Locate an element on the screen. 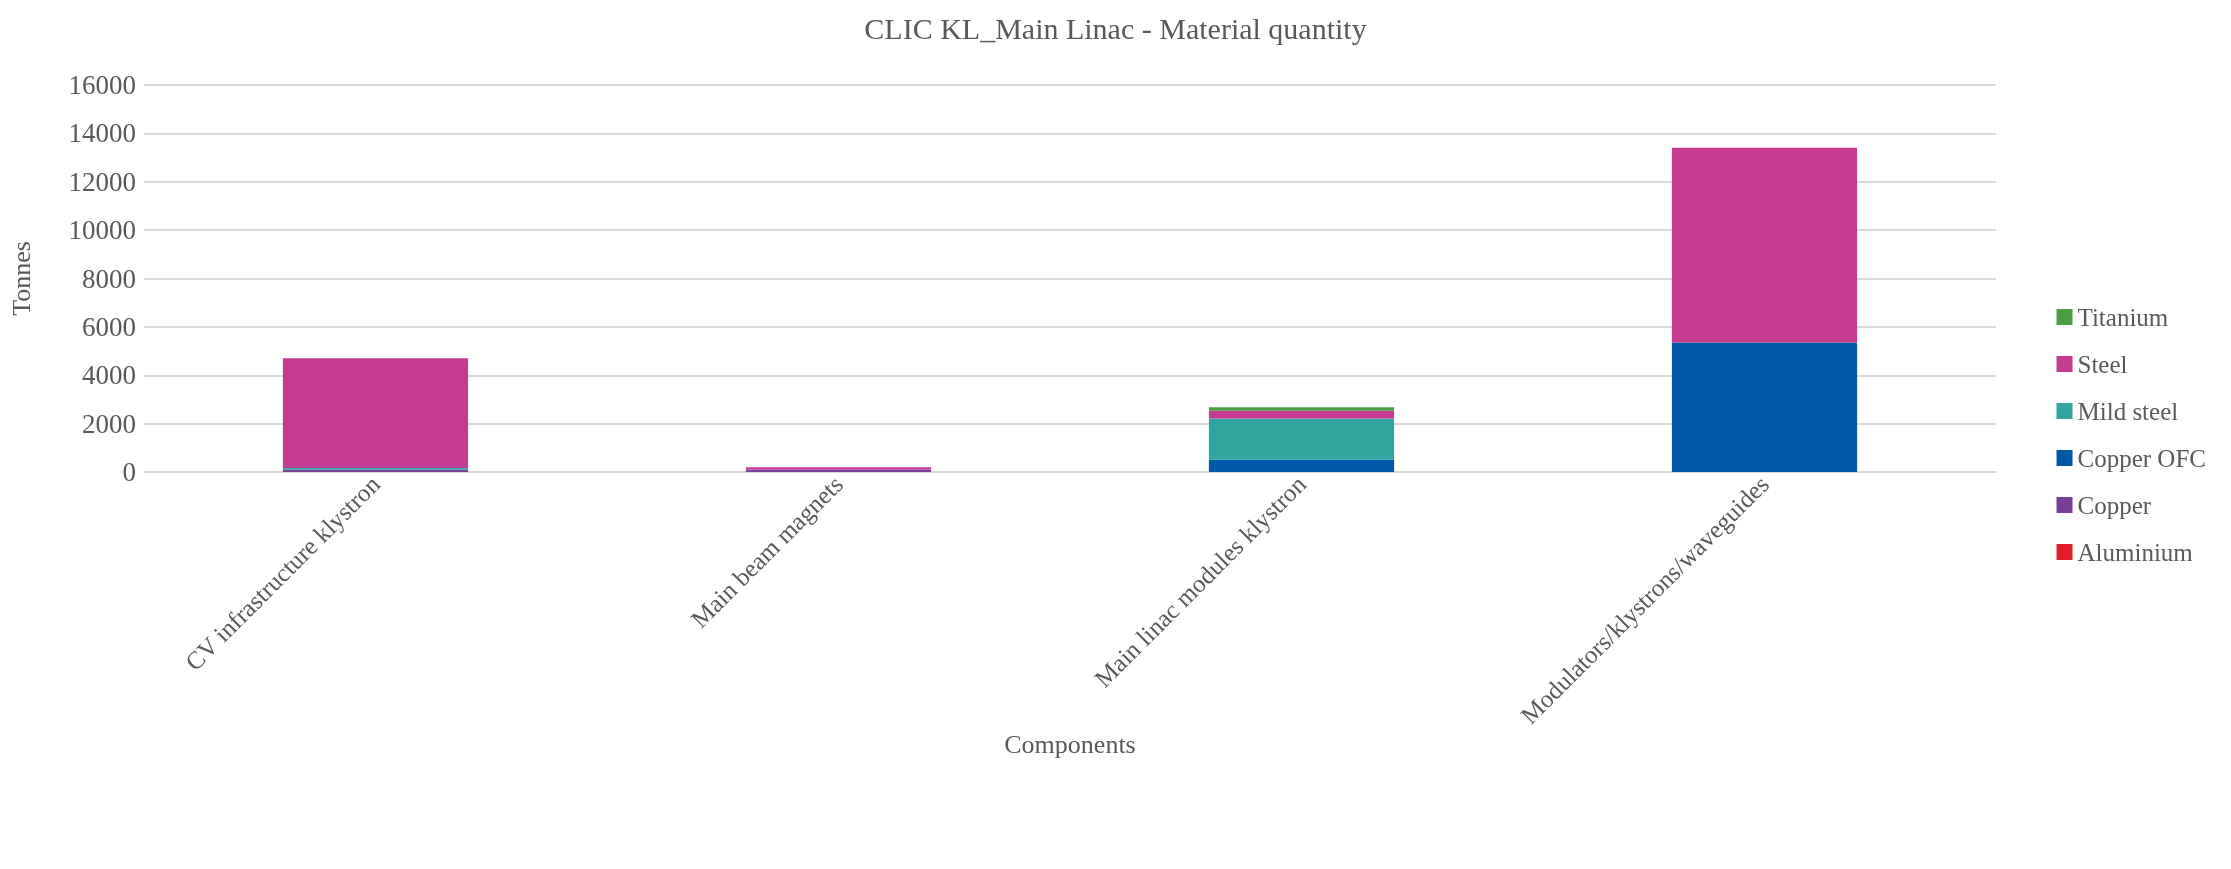  legend-label: Aluminium is located at coordinates (2135, 552).